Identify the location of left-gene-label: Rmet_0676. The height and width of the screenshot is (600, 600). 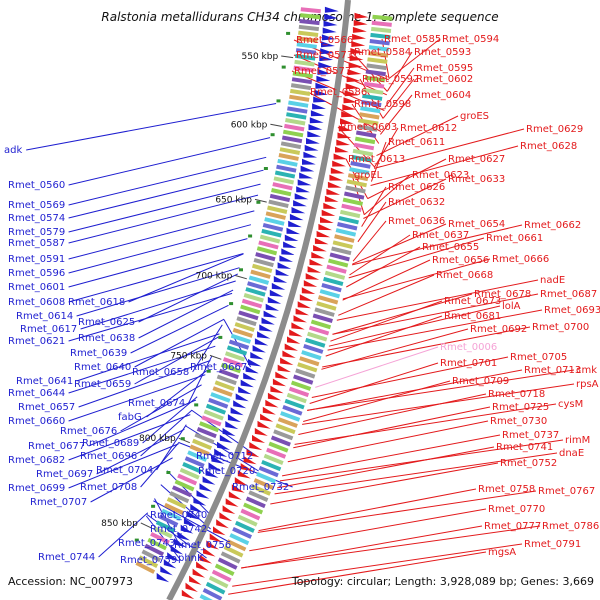
(88, 431).